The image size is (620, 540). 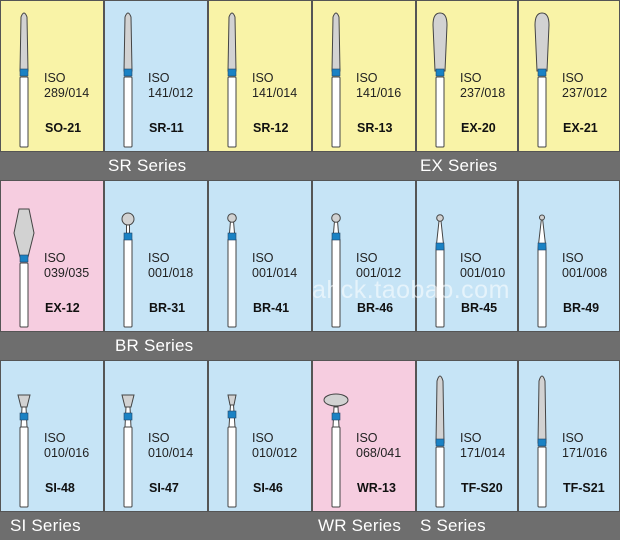 What do you see at coordinates (167, 308) in the screenshot?
I see `product-code: BR-31` at bounding box center [167, 308].